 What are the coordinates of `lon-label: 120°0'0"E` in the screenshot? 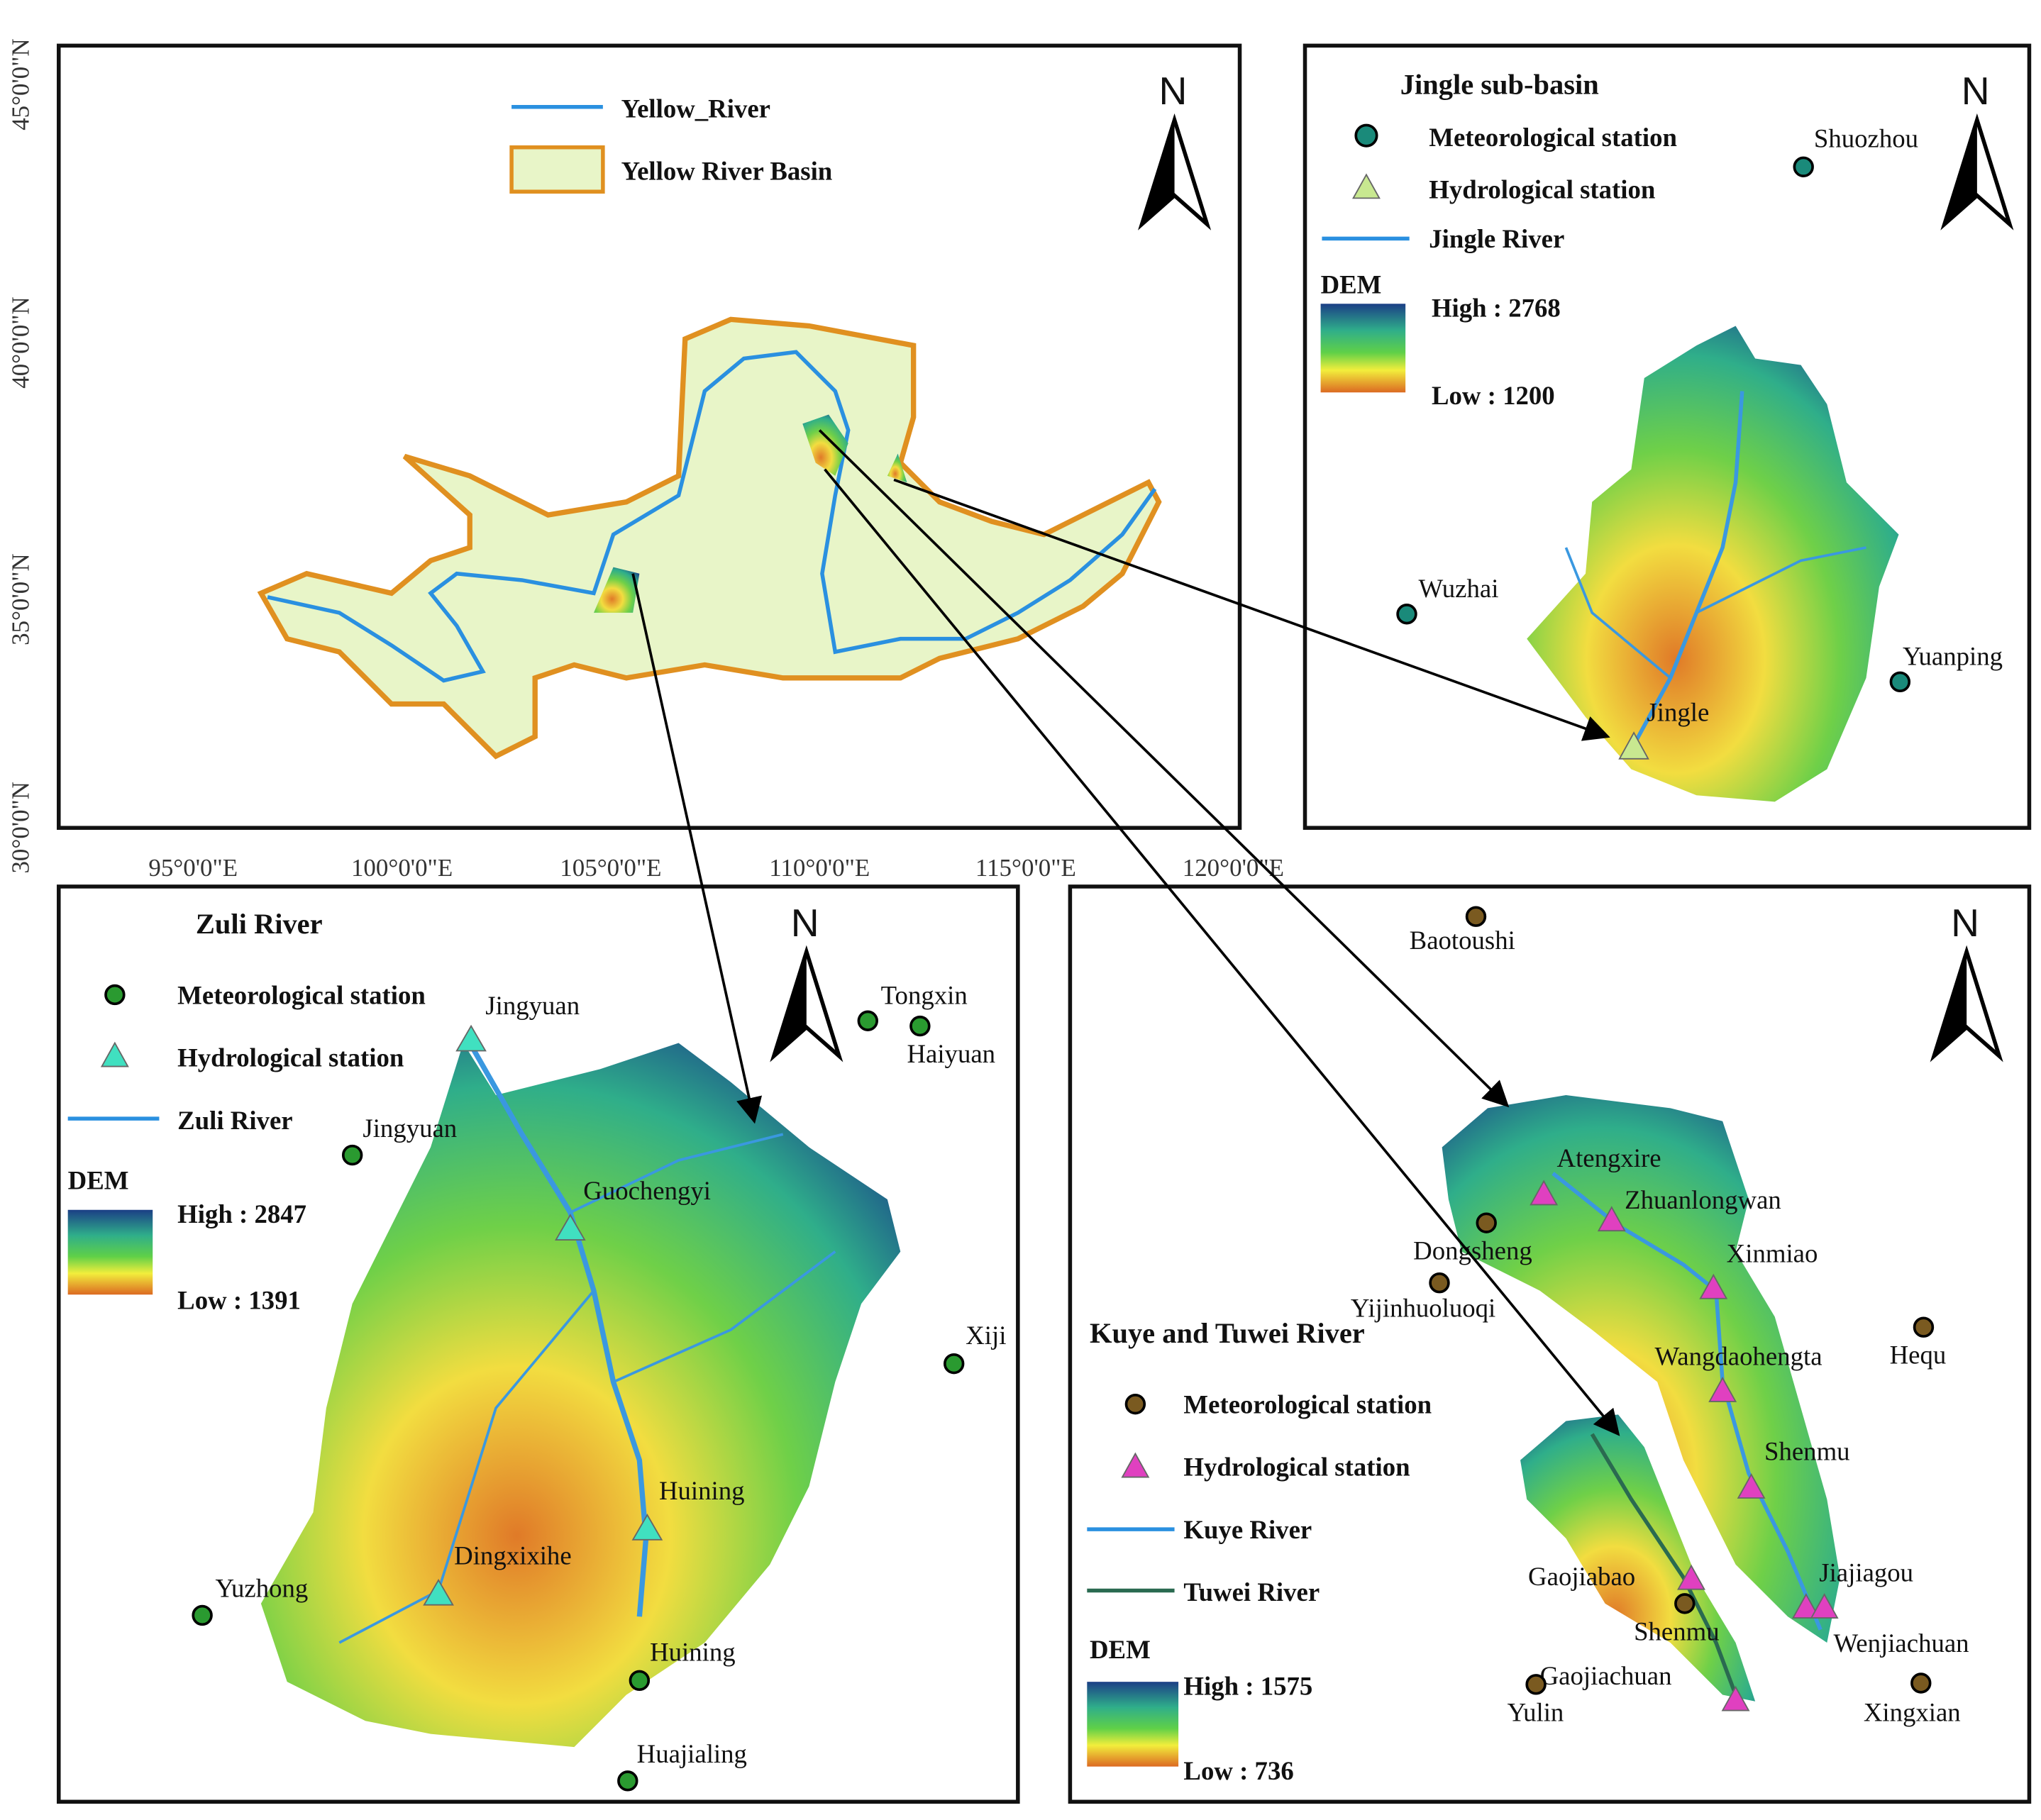 It's located at (1233, 868).